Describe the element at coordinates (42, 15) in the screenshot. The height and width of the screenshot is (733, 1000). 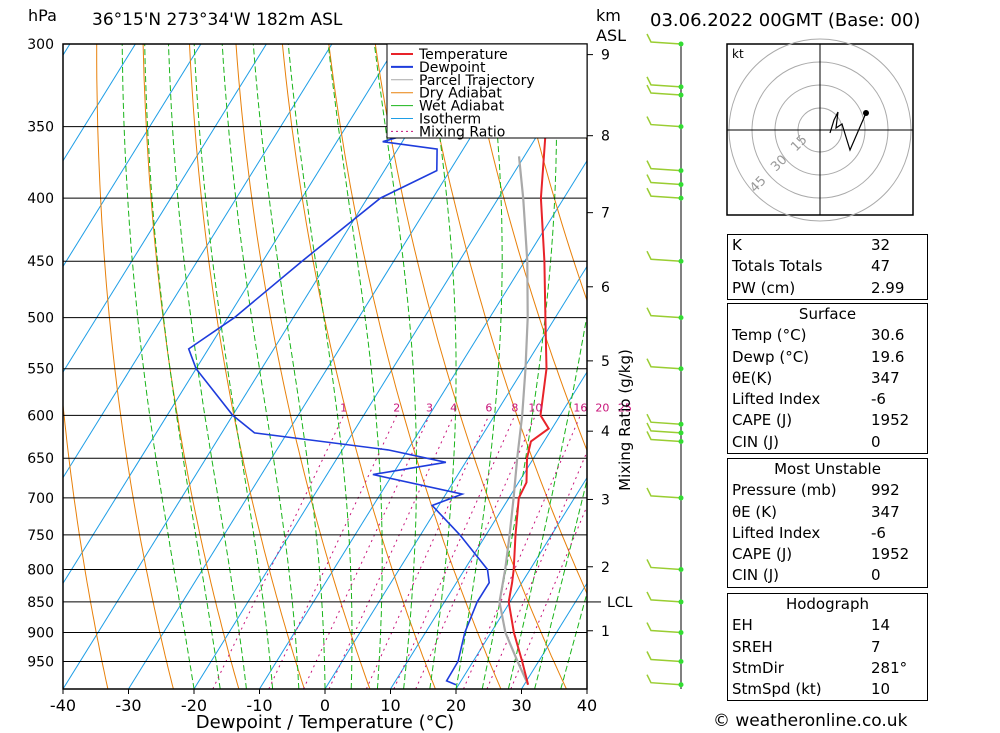
I see `hpa-unit-label: hPa` at that location.